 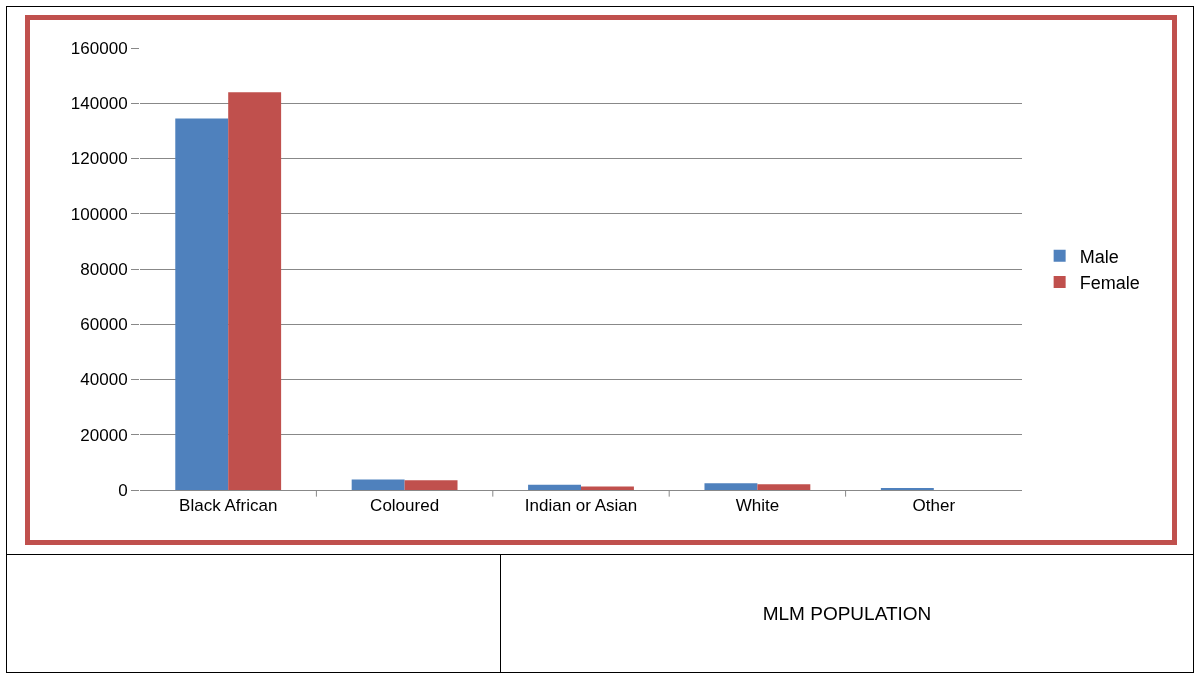 What do you see at coordinates (581, 506) in the screenshot?
I see `x-tick-label: Indian or Asian` at bounding box center [581, 506].